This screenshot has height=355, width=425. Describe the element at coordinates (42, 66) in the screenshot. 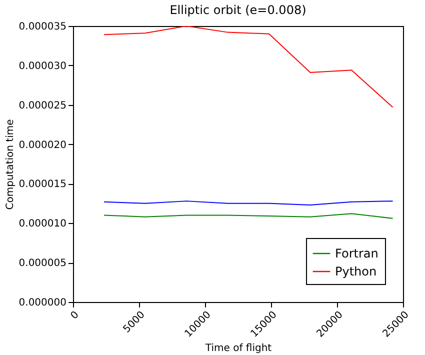

I see `y-tick-label: 0.000030` at that location.